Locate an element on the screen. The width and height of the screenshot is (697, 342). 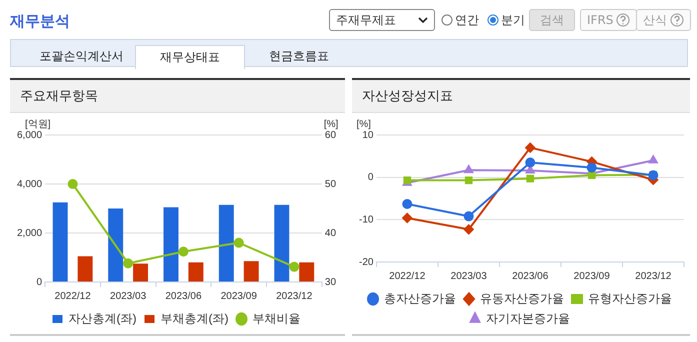
y2-tick-label: 60 is located at coordinates (330, 135).